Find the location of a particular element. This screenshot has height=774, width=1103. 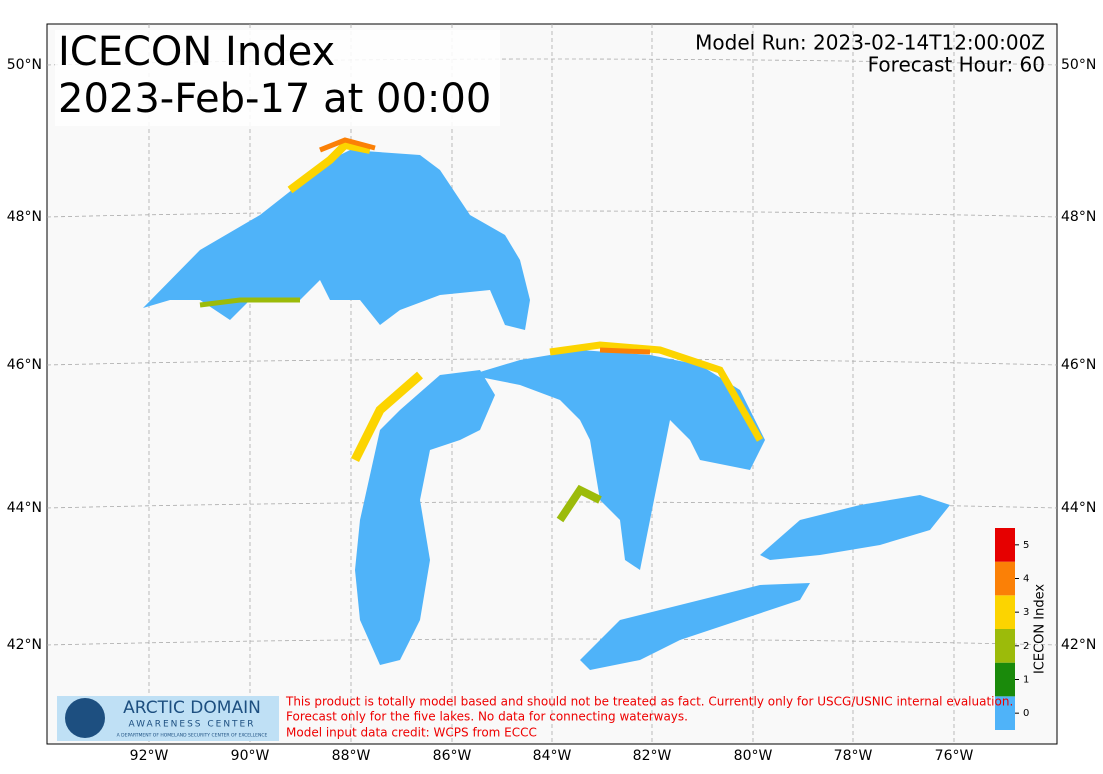

logo-text: AWARENESS CENTER is located at coordinates (191, 725).